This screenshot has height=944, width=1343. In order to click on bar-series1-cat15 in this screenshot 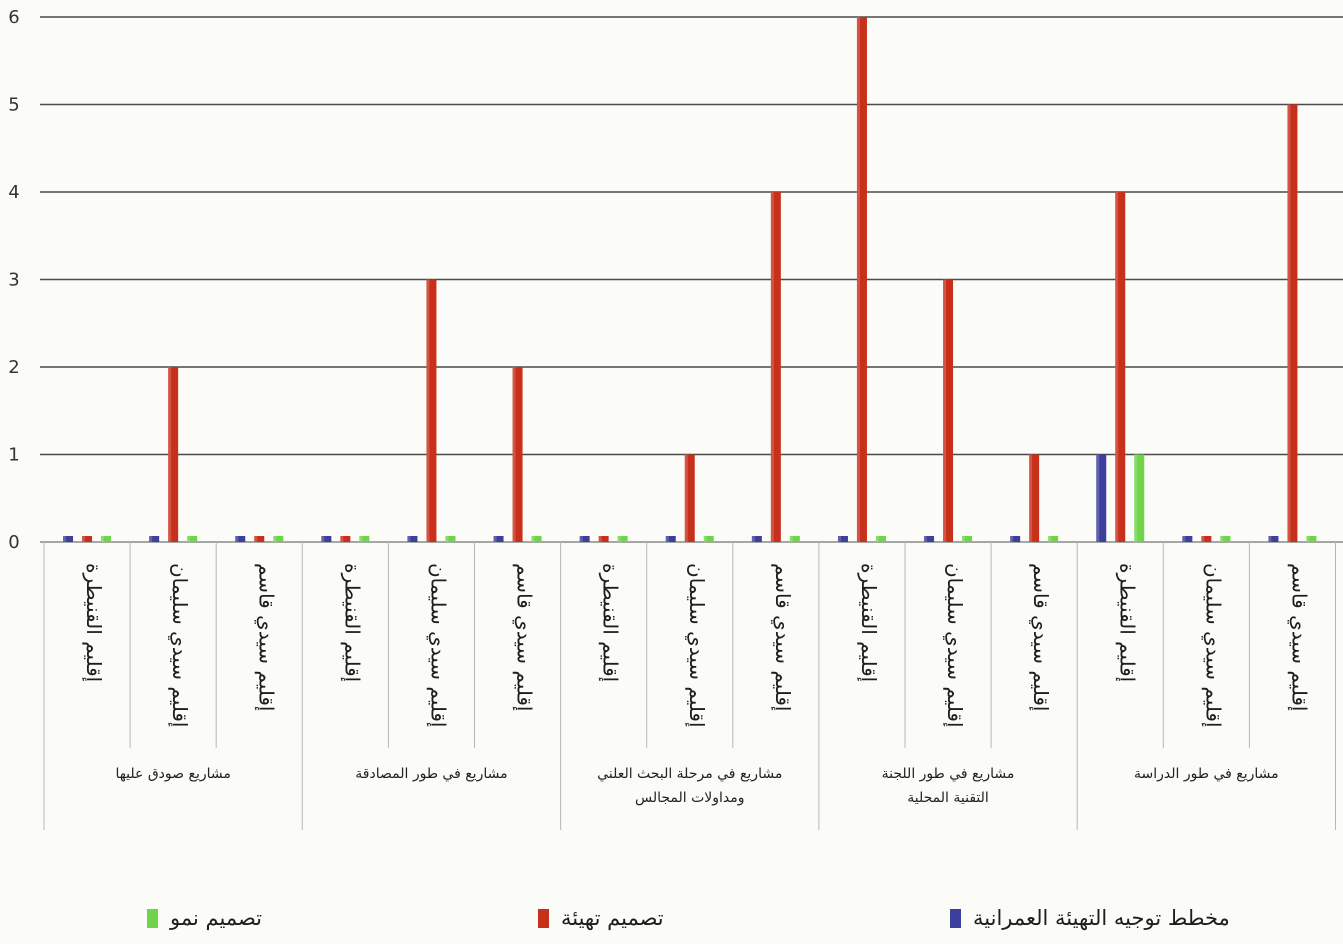, I will do `click(1273, 539)`.